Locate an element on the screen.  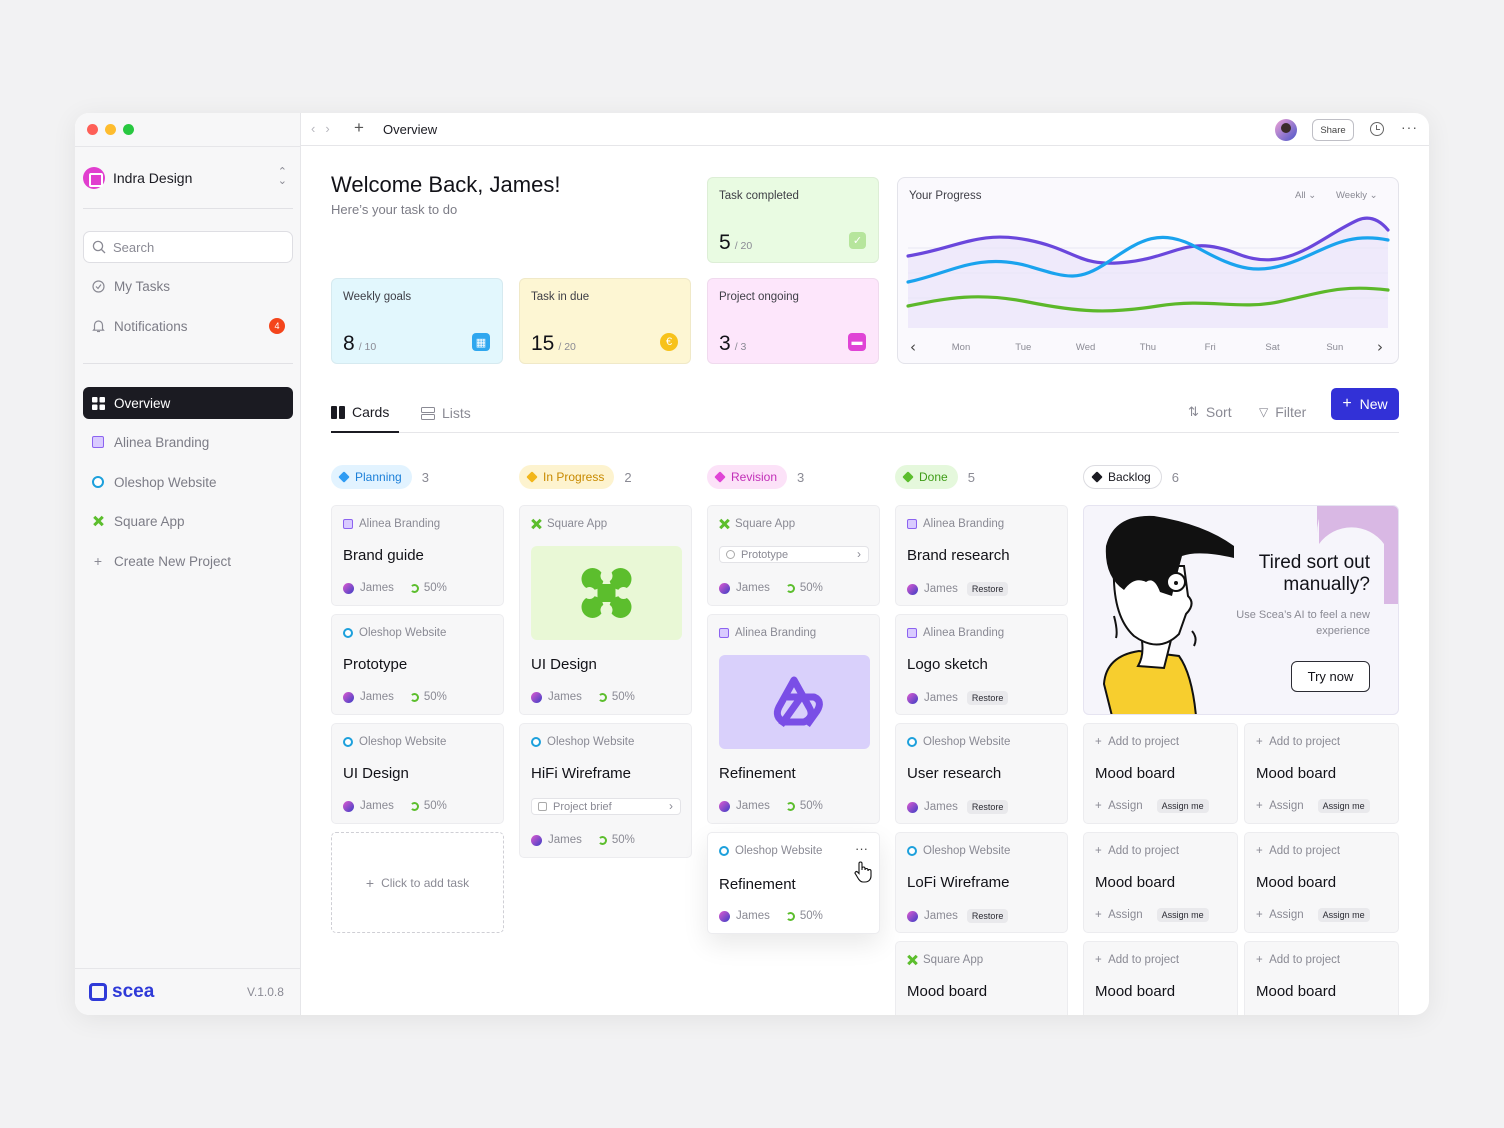
forward-arrow-icon: › is located at coordinates (332, 128).